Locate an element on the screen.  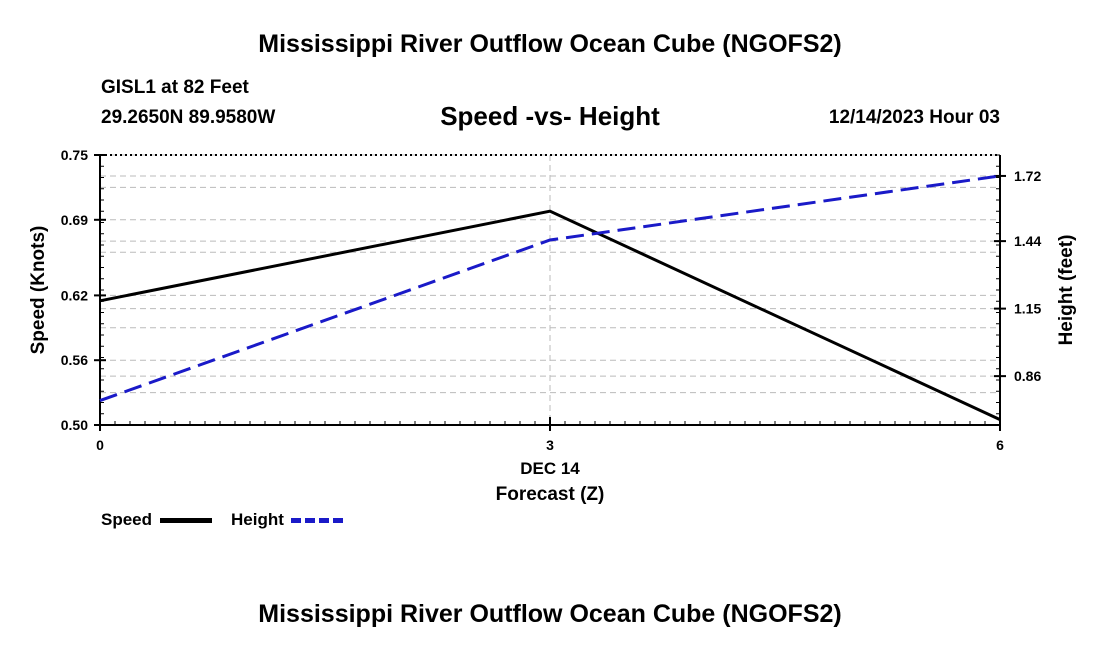
y-left-tick-label: 0.75 is located at coordinates (74, 155).